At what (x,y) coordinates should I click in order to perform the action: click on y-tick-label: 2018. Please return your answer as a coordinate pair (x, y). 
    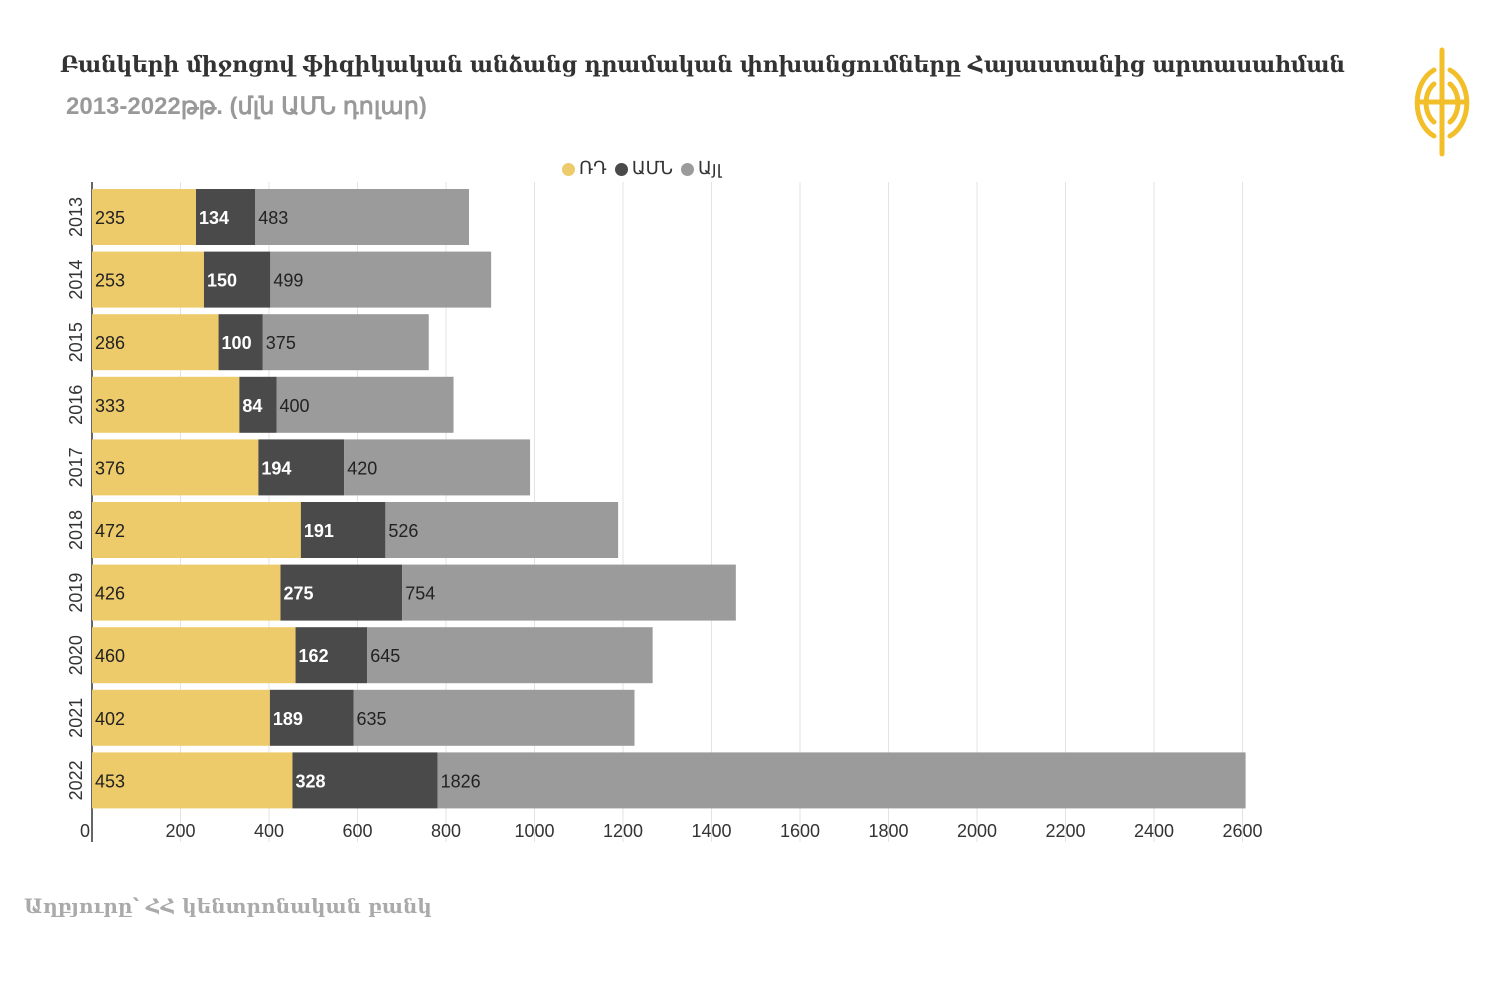
    Looking at the image, I should click on (76, 530).